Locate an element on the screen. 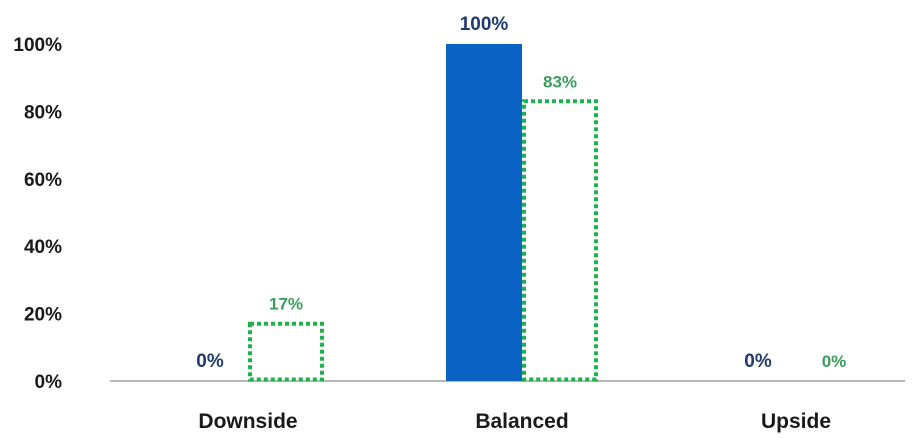 The width and height of the screenshot is (922, 438). y-tick-label: 0% is located at coordinates (49, 382).